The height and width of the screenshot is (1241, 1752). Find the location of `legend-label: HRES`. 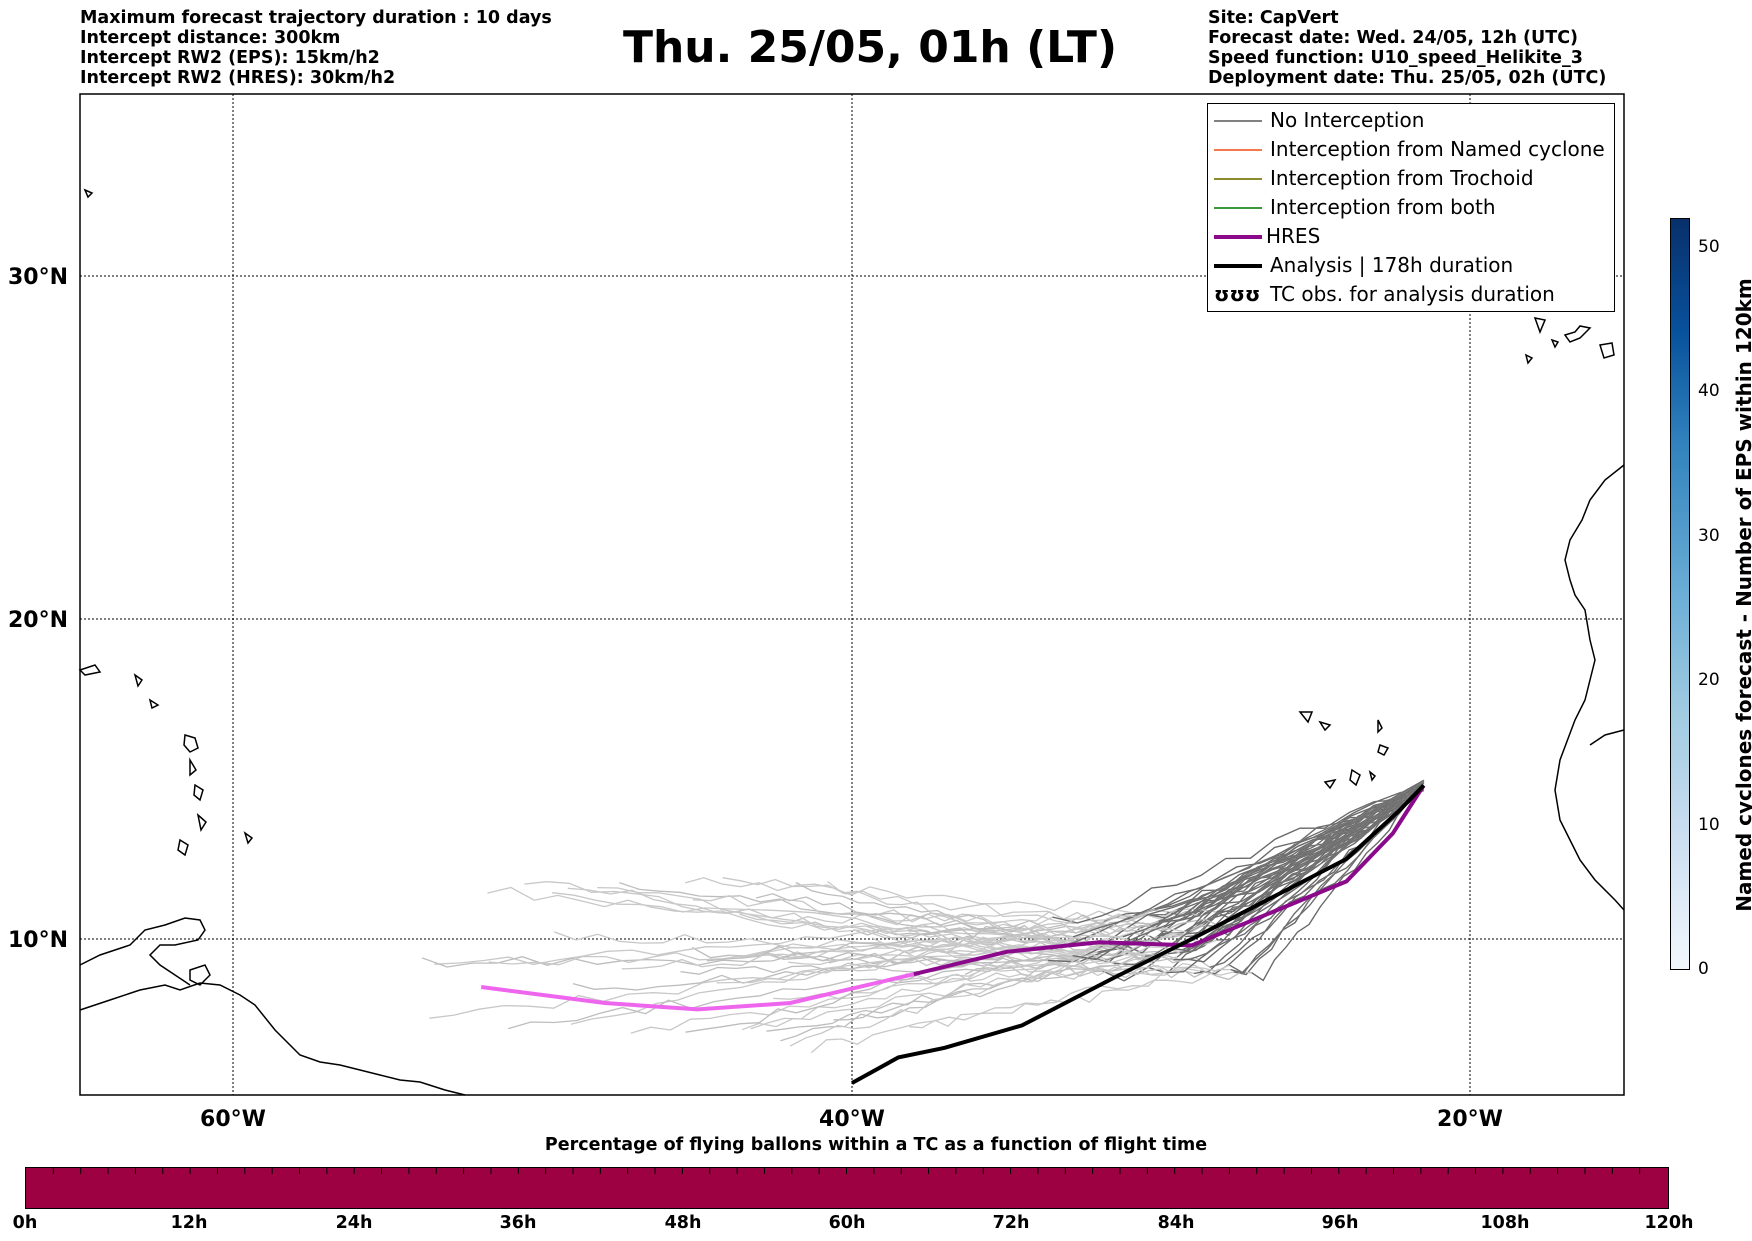

legend-label: HRES is located at coordinates (1293, 236).